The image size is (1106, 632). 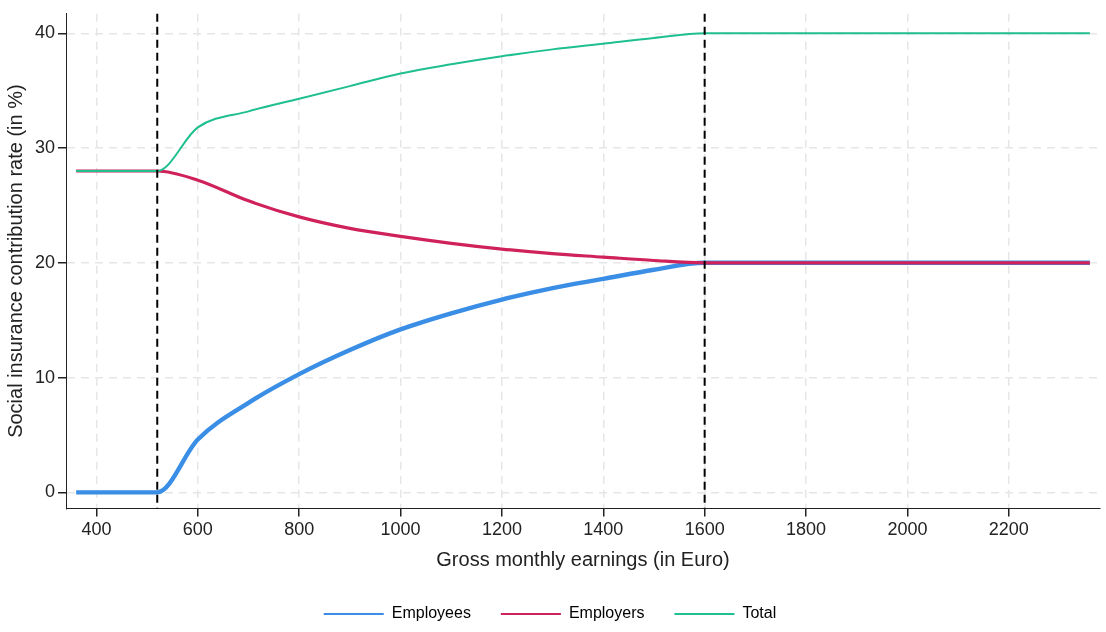 I want to click on x-tick-label: 800, so click(x=299, y=529).